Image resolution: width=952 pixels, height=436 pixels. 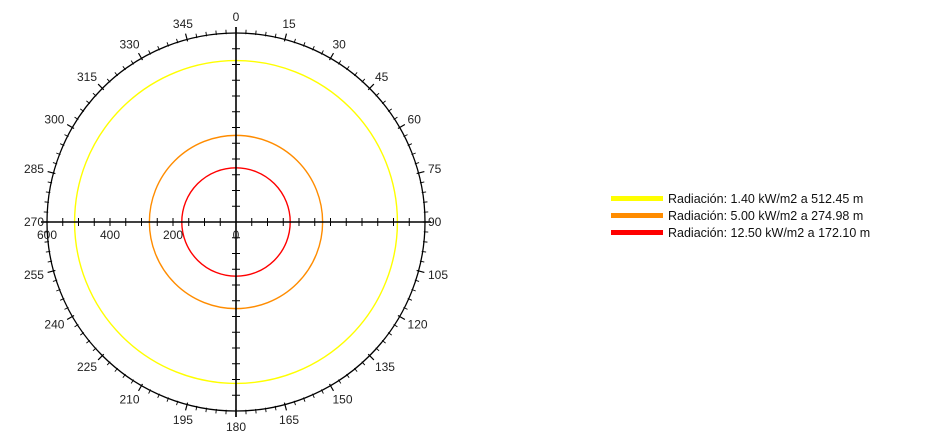 I want to click on radial-label-600: 600, so click(x=47, y=235).